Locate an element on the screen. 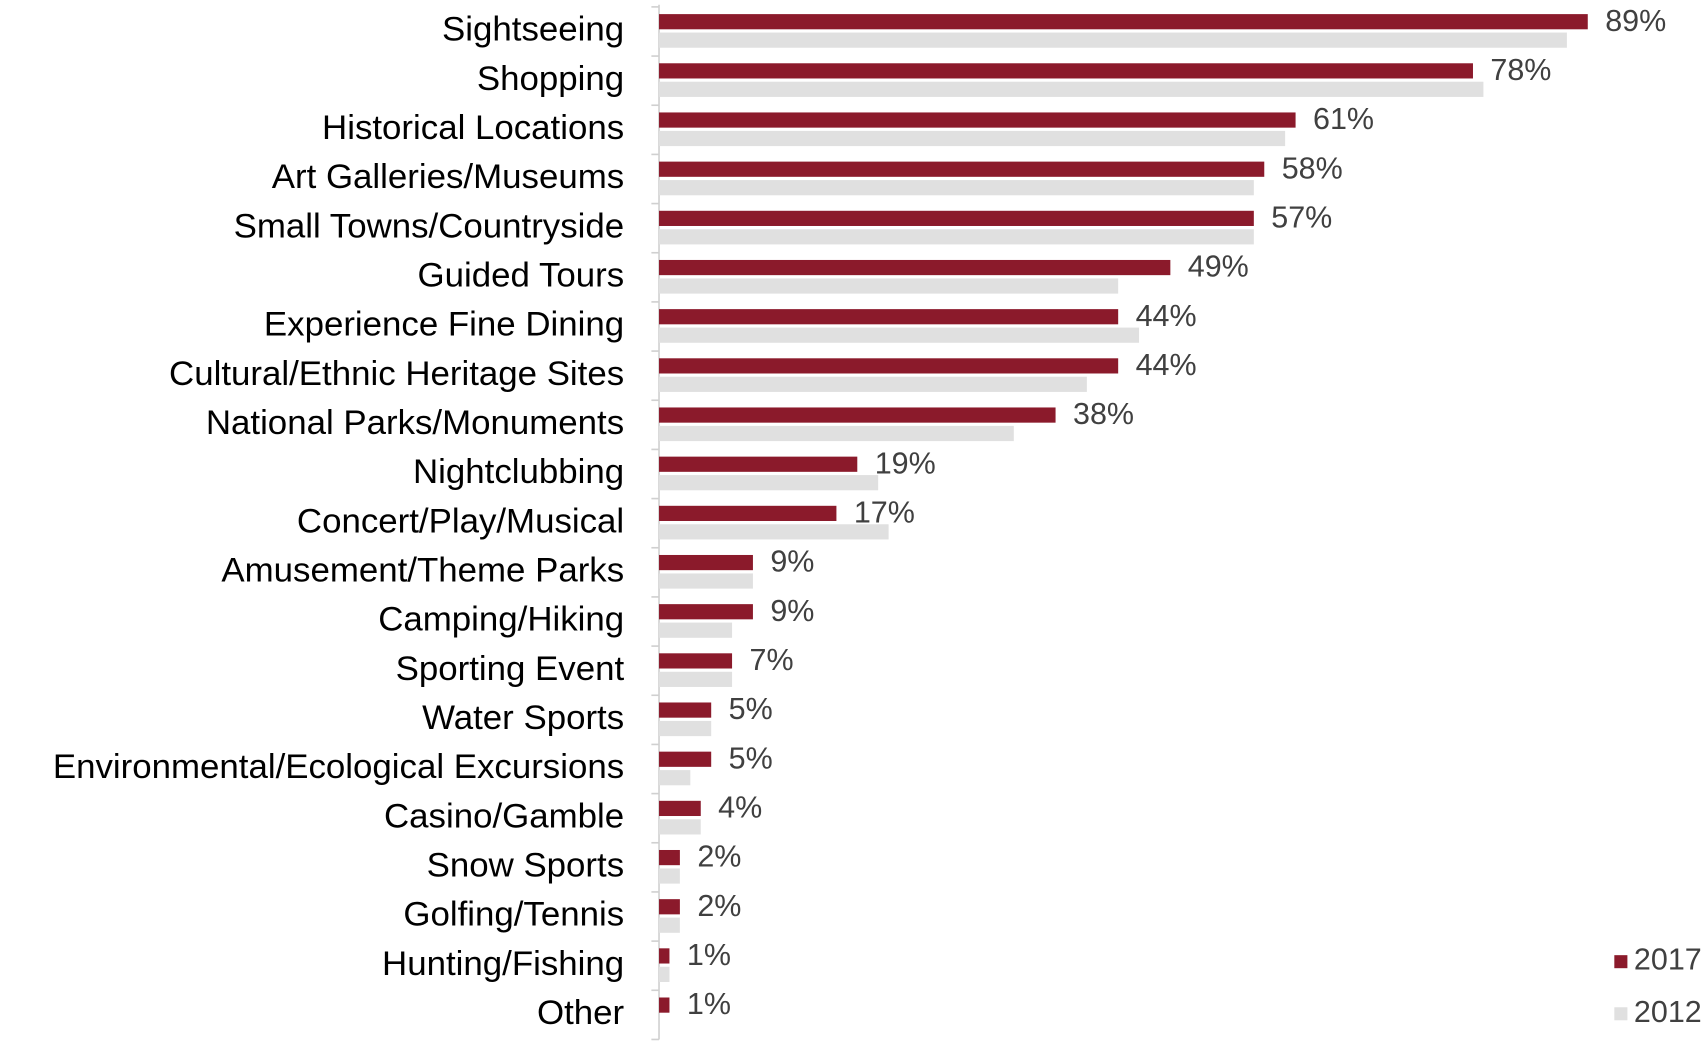 The height and width of the screenshot is (1042, 1708). value-label: 19% is located at coordinates (905, 463).